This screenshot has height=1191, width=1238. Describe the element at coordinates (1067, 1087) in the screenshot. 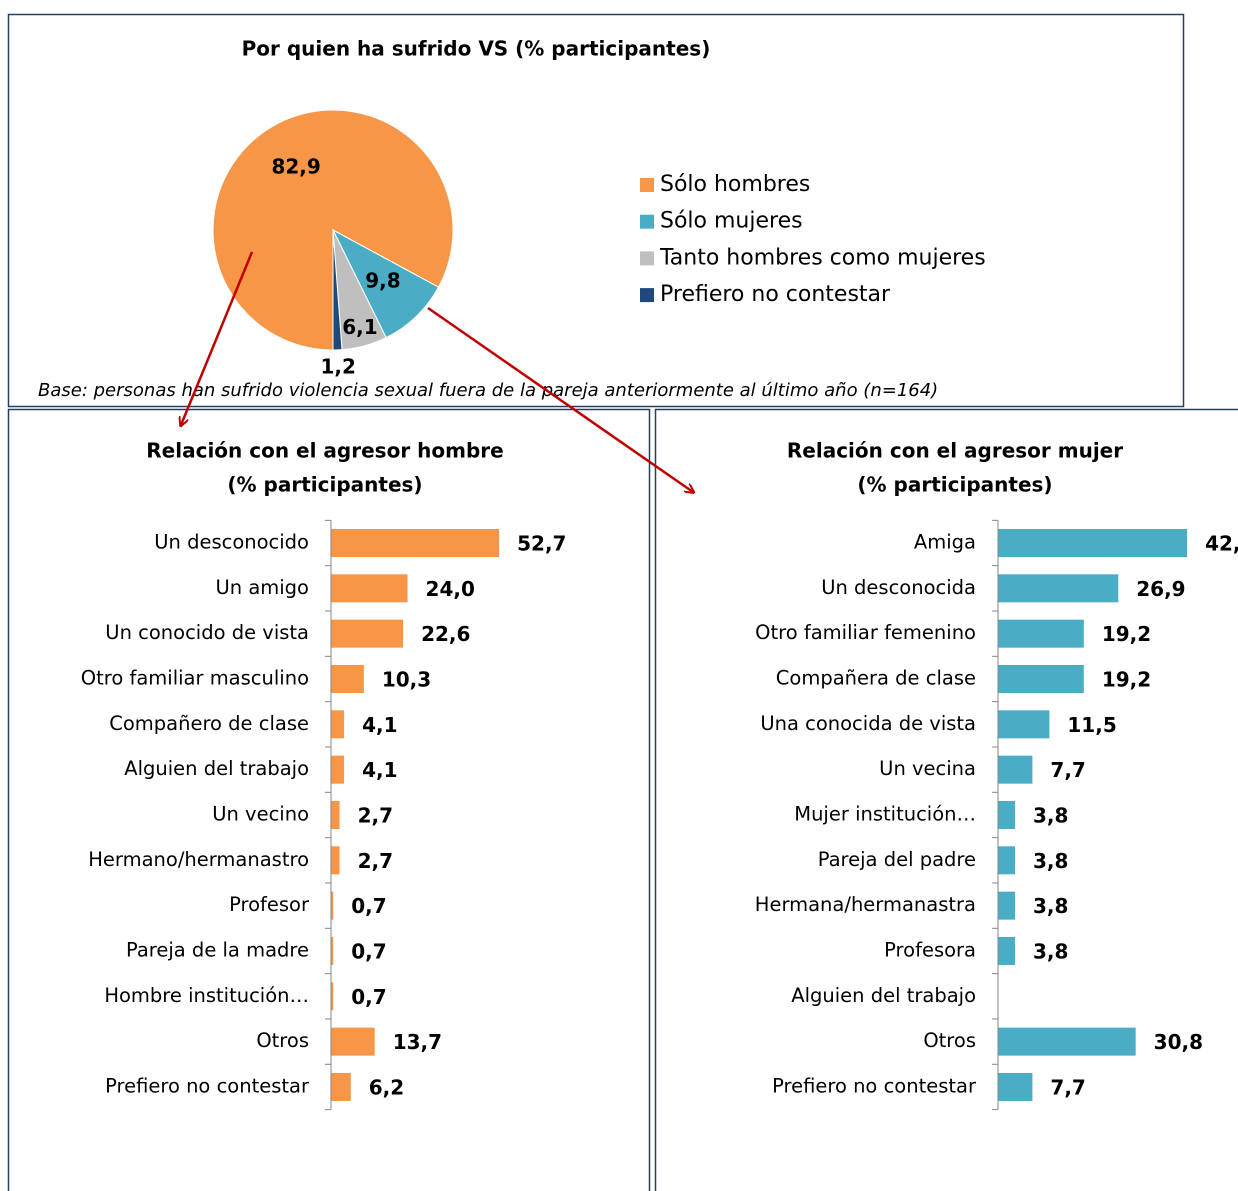

I see `data-label: 7,7` at that location.